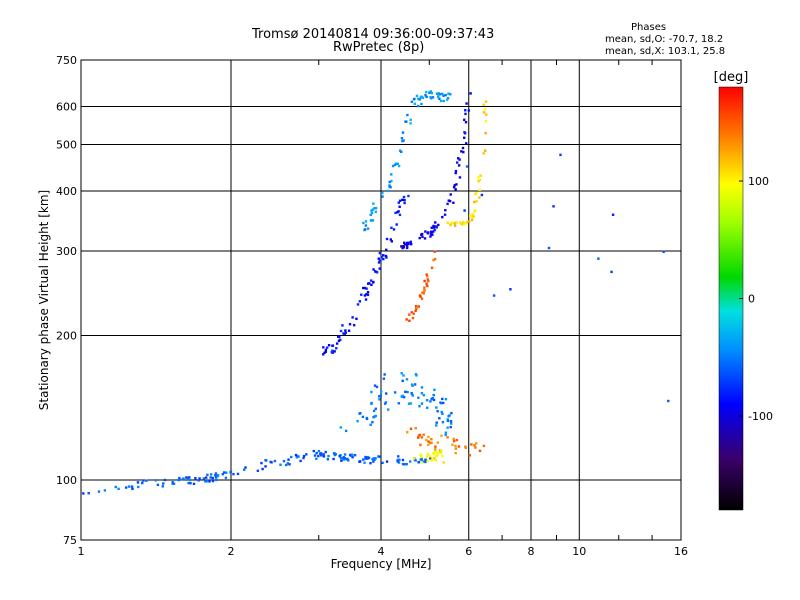 This screenshot has height=600, width=800. What do you see at coordinates (66, 60) in the screenshot?
I see `y-tick-label: 750` at bounding box center [66, 60].